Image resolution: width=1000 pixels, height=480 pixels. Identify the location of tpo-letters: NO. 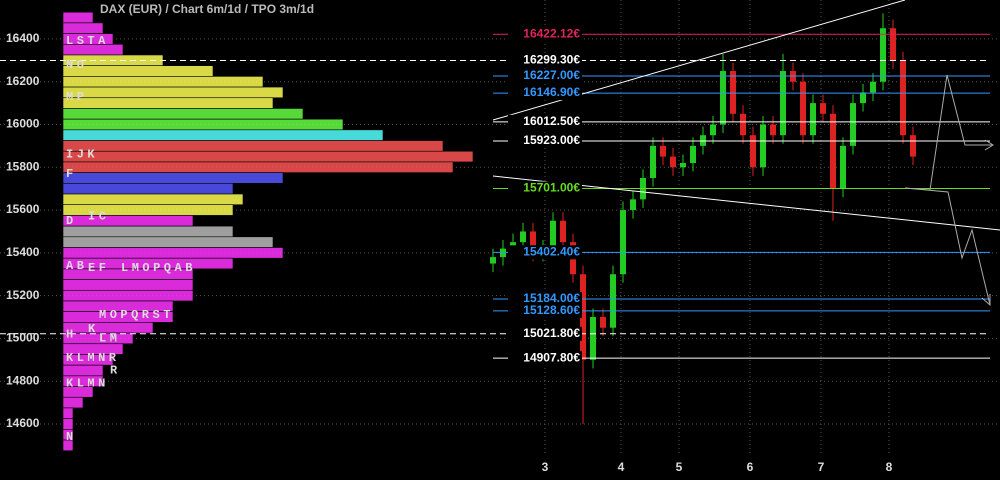
(76, 65).